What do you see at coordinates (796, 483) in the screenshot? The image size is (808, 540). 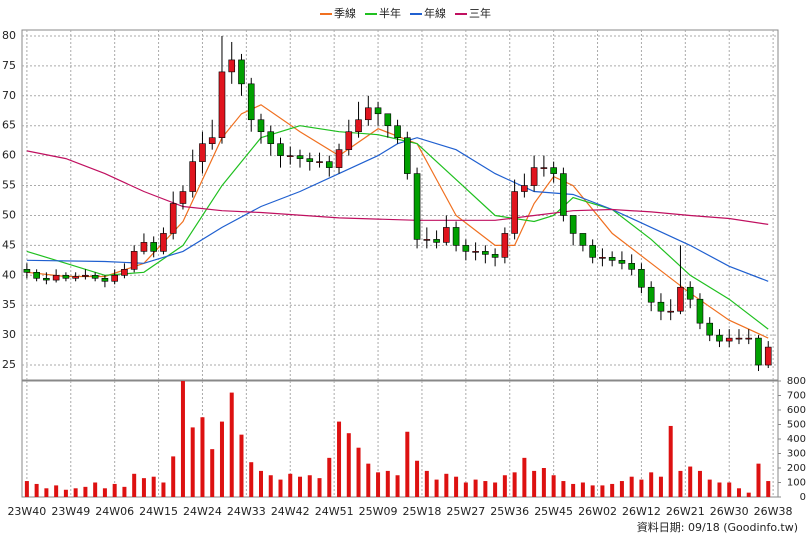 I see `y2-tick-label: 100` at bounding box center [796, 483].